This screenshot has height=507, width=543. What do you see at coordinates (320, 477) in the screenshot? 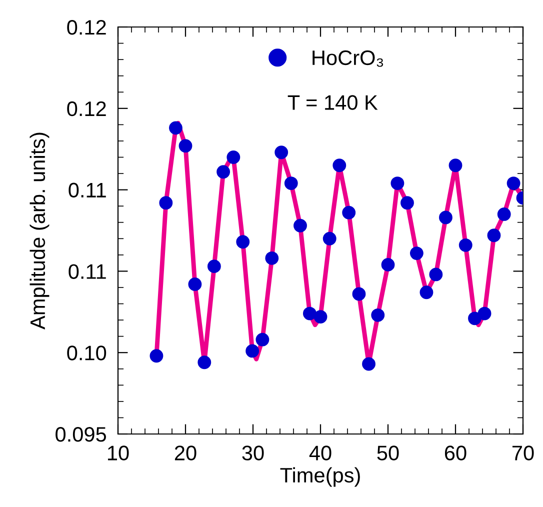
I see `x-axis-title: Time(ps)` at bounding box center [320, 477].